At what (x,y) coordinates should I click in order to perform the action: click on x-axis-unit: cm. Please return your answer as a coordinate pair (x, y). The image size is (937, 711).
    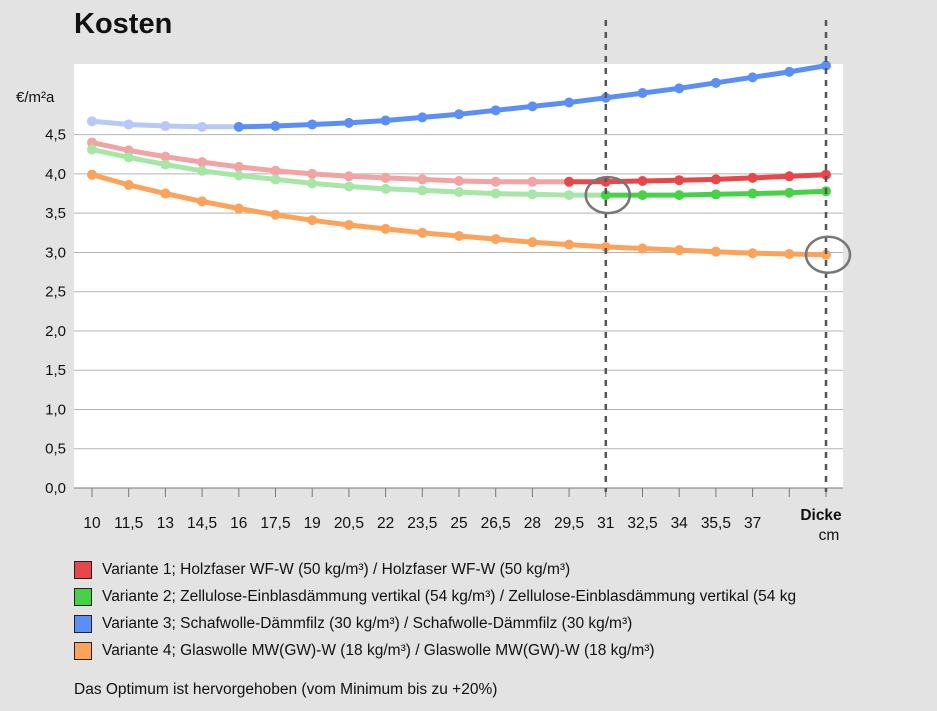
    Looking at the image, I should click on (829, 535).